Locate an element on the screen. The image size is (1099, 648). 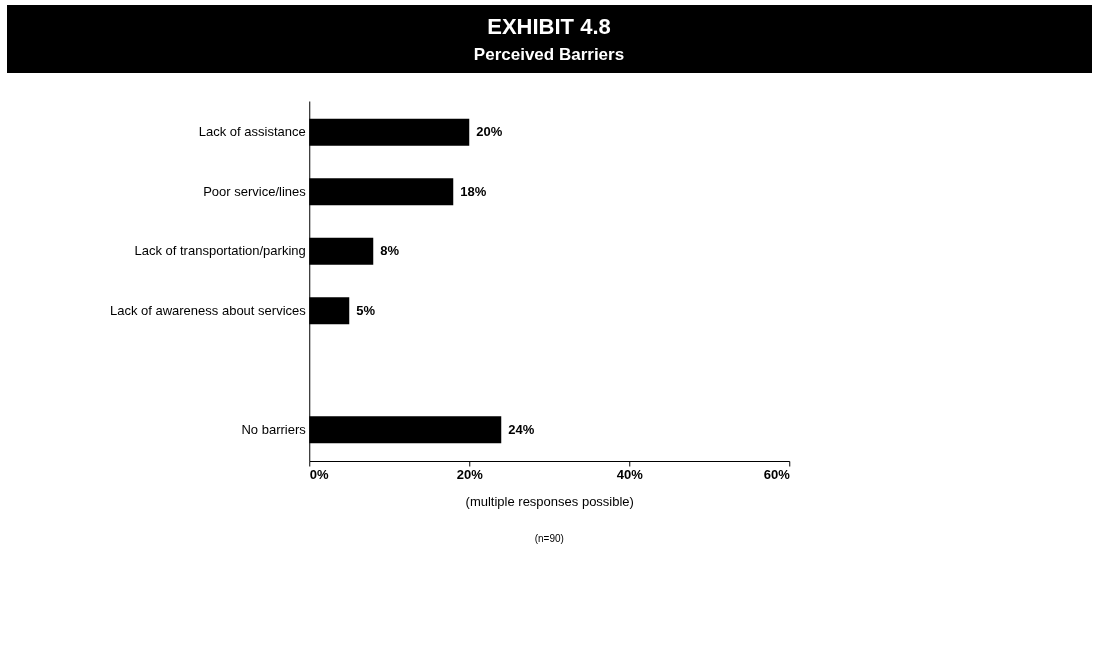
x-tick-label: 60% is located at coordinates (777, 474).